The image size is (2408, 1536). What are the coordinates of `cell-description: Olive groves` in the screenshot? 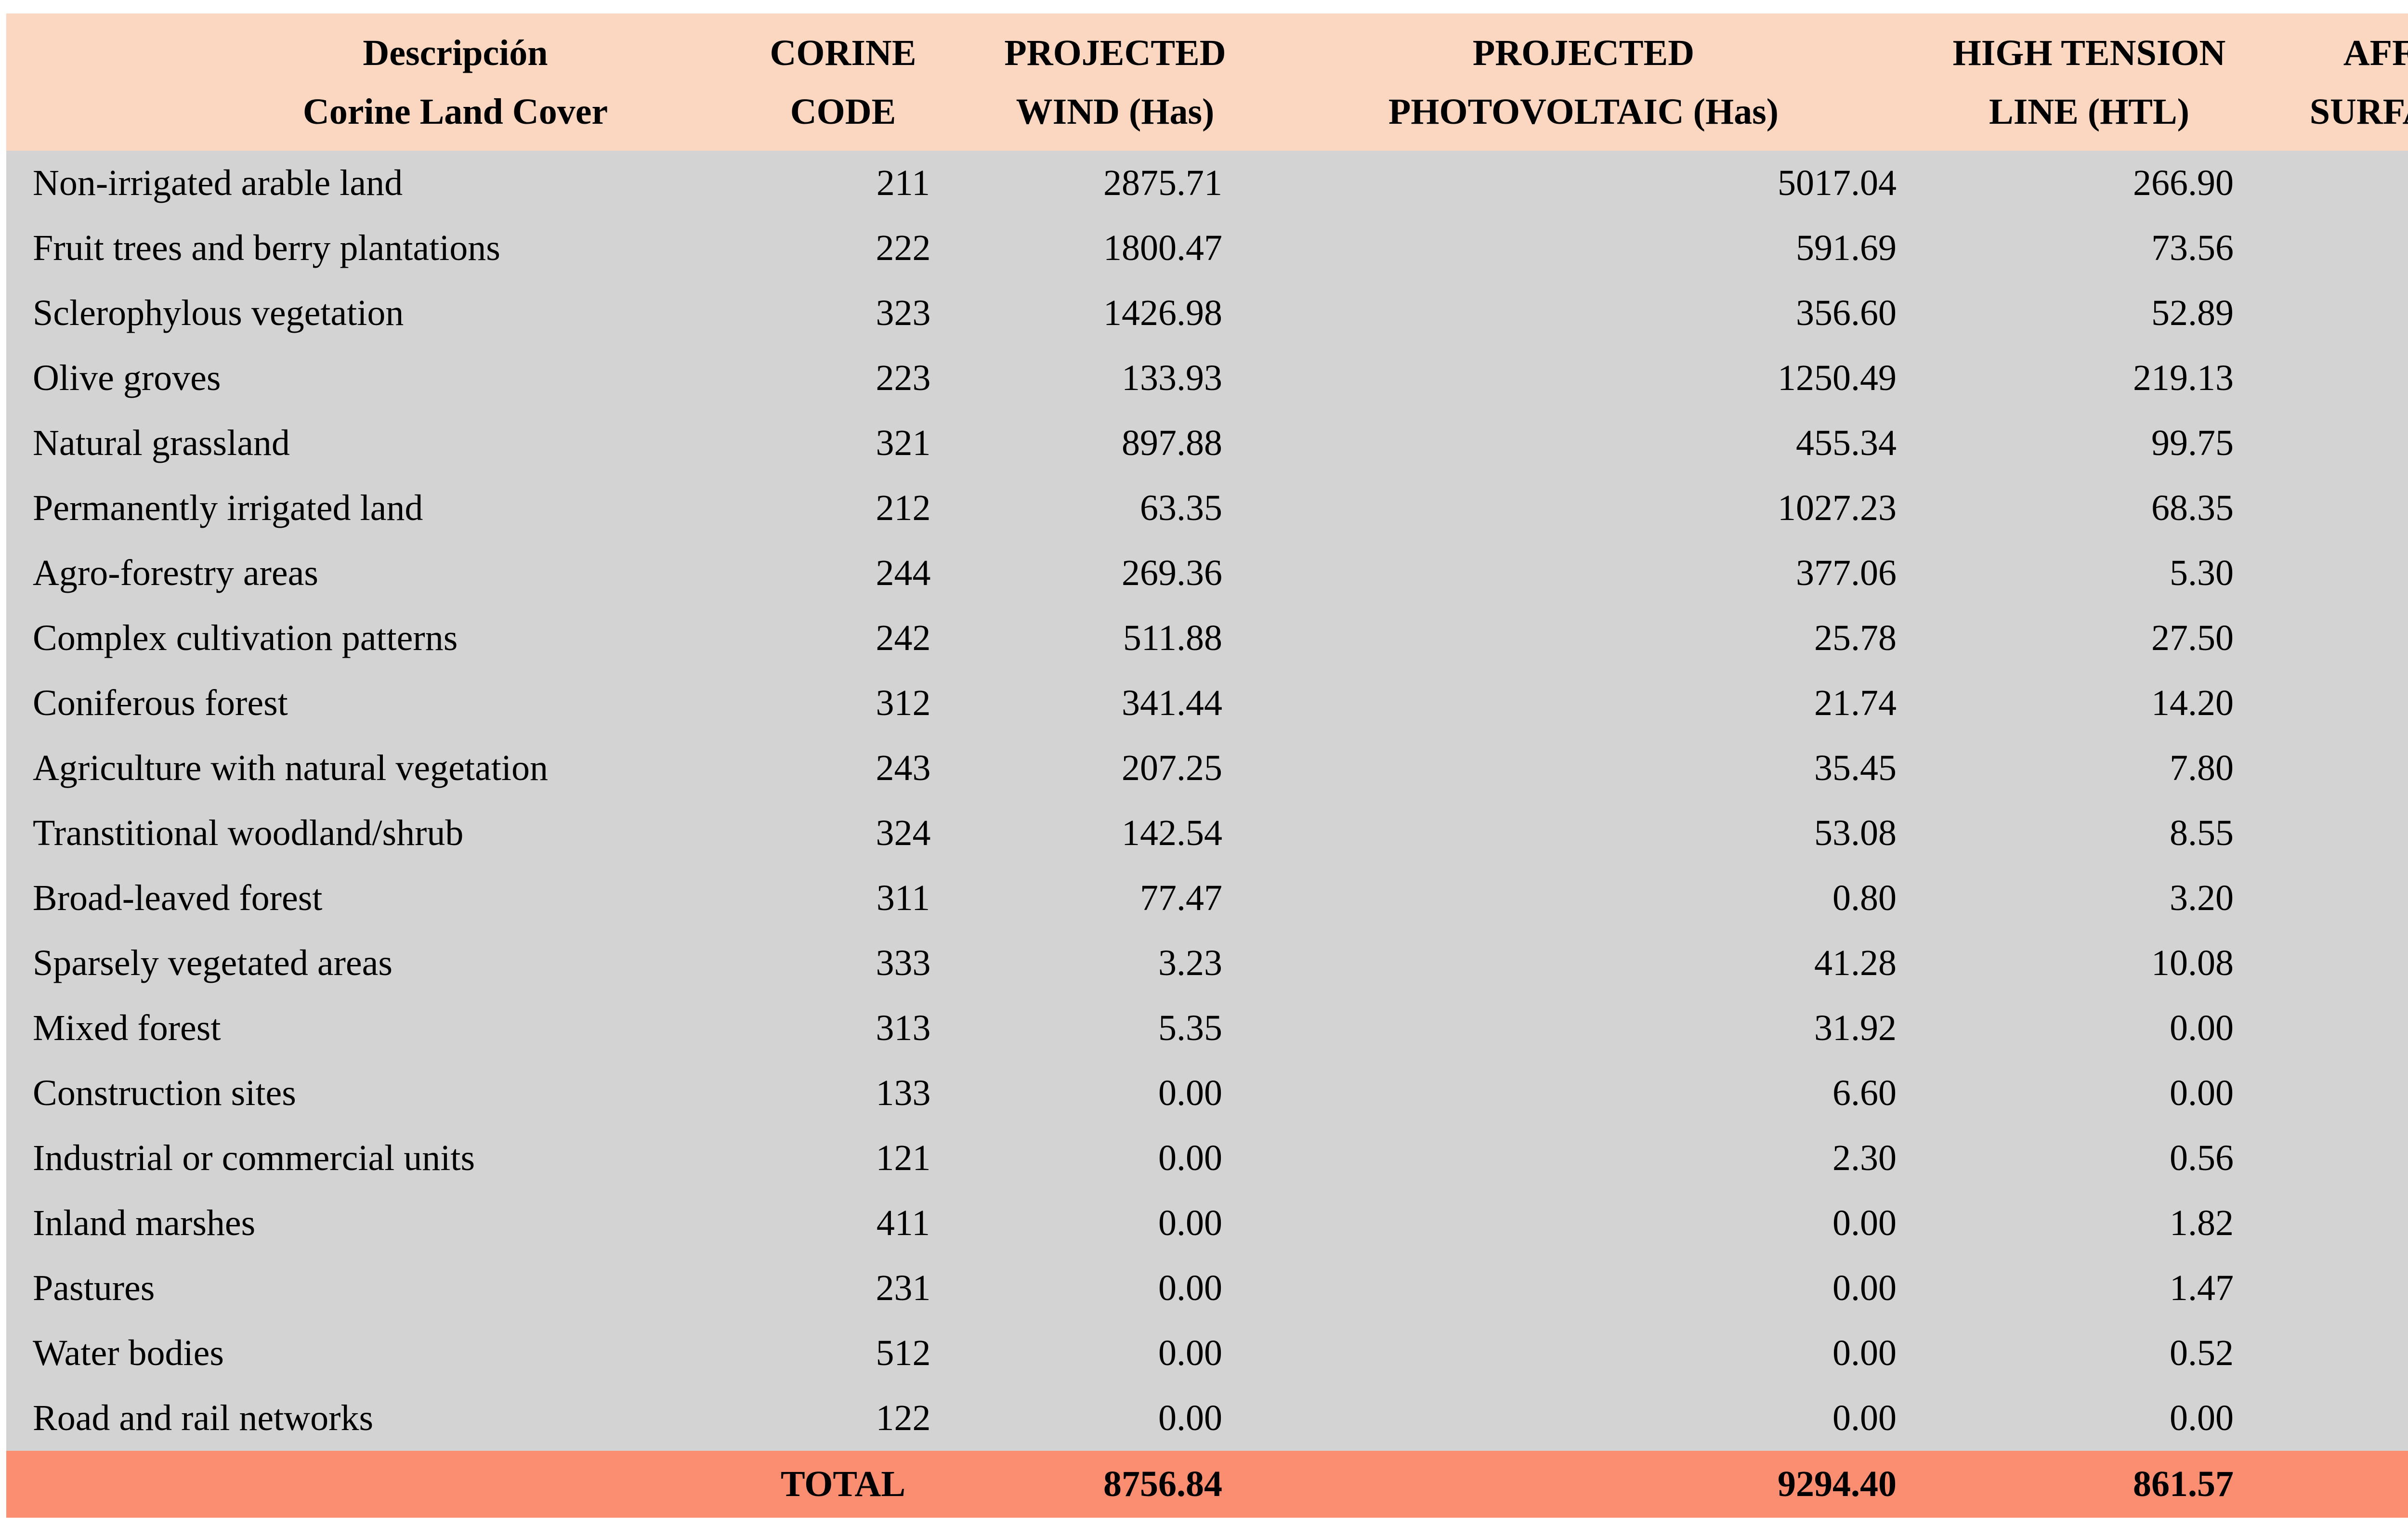 It's located at (354, 378).